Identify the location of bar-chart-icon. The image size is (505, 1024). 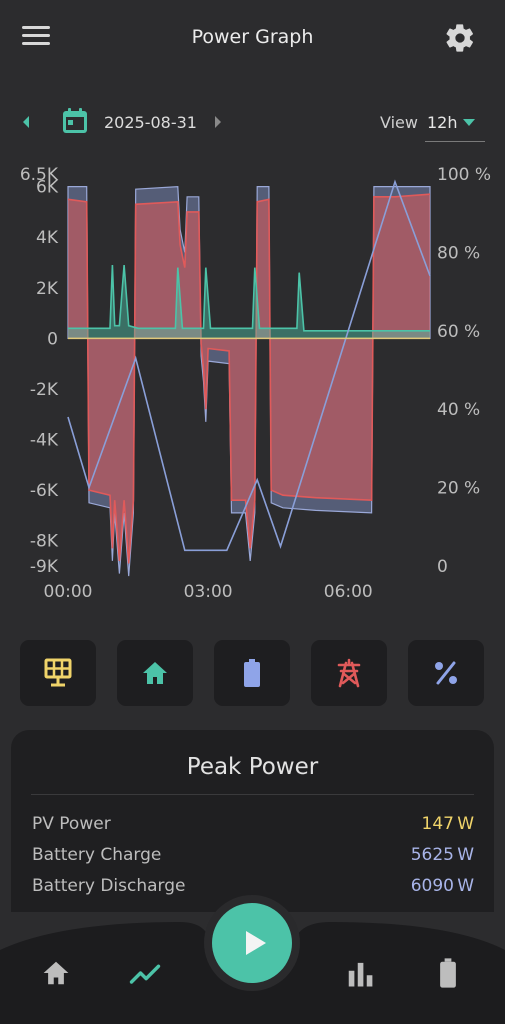
(360, 974).